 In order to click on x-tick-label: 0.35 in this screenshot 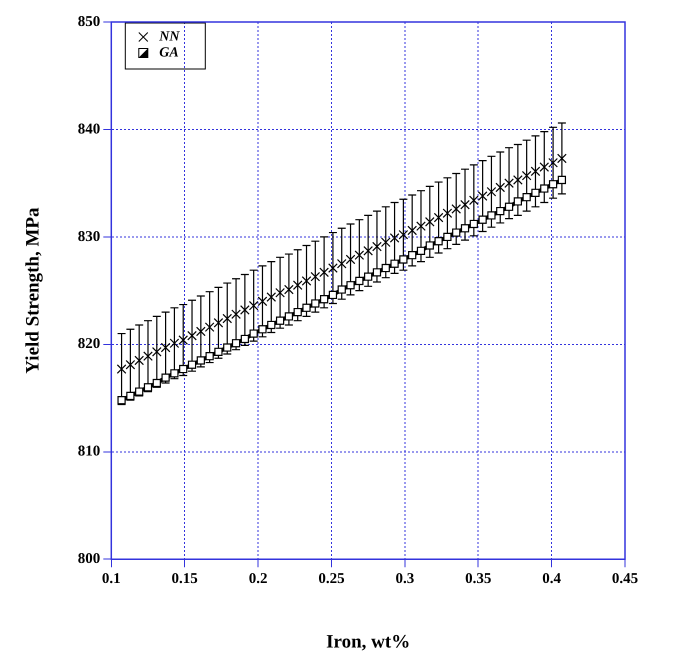, I will do `click(478, 579)`.